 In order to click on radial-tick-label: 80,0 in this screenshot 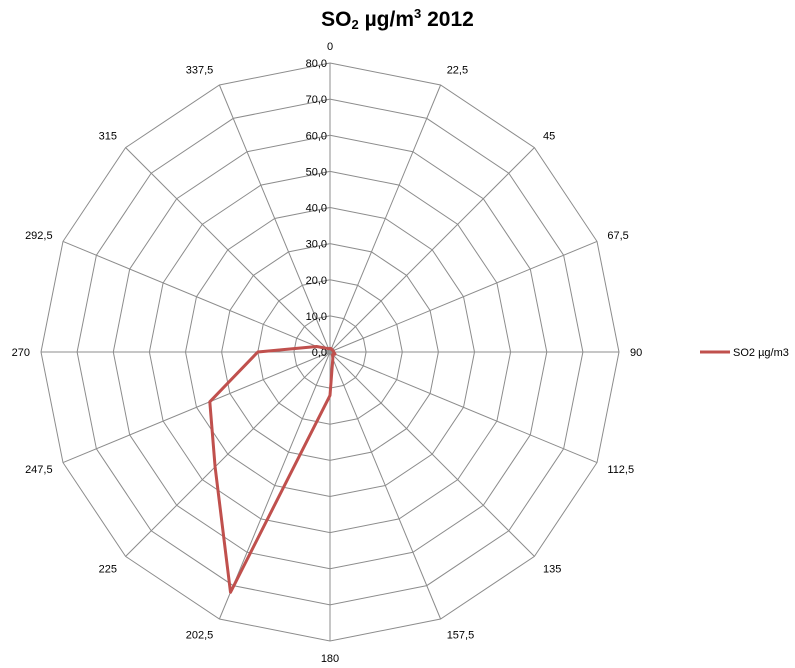, I will do `click(316, 64)`.